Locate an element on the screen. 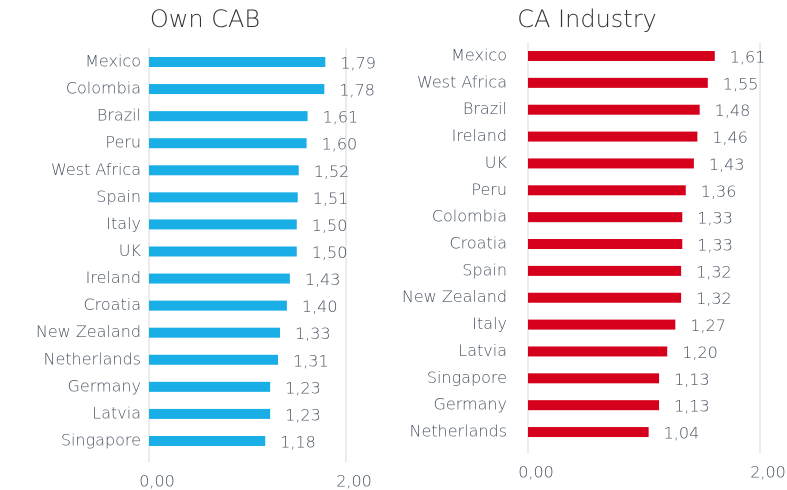  value-label: 1,48 is located at coordinates (733, 110).